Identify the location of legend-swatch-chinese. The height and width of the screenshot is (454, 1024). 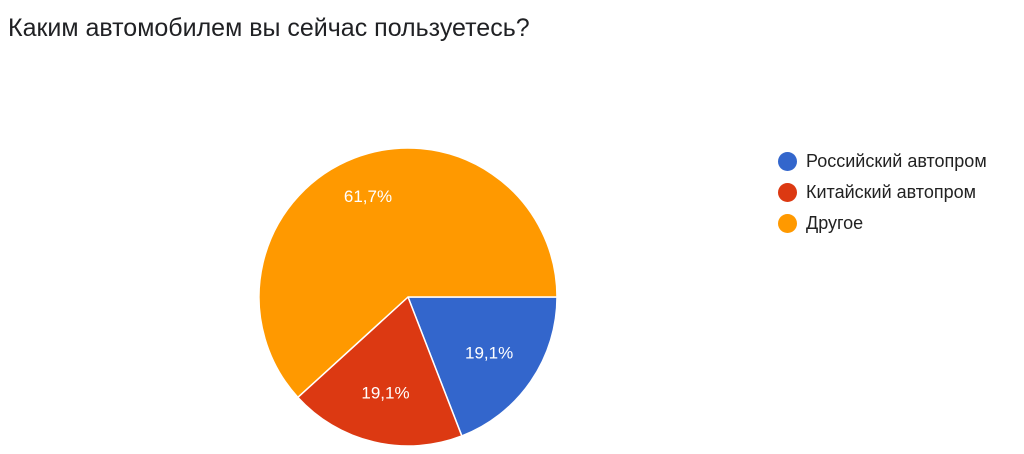
(787, 192).